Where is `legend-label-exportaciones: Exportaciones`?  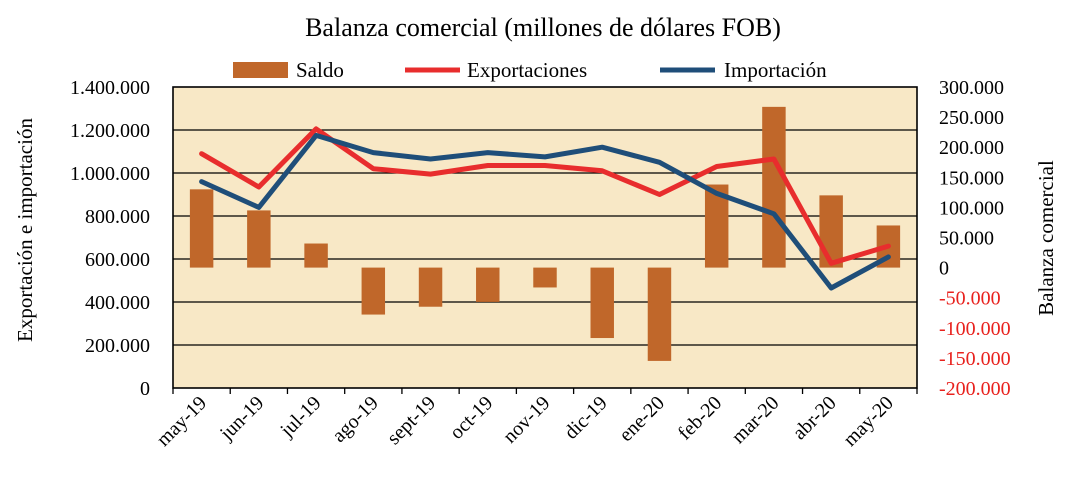 legend-label-exportaciones: Exportaciones is located at coordinates (527, 70).